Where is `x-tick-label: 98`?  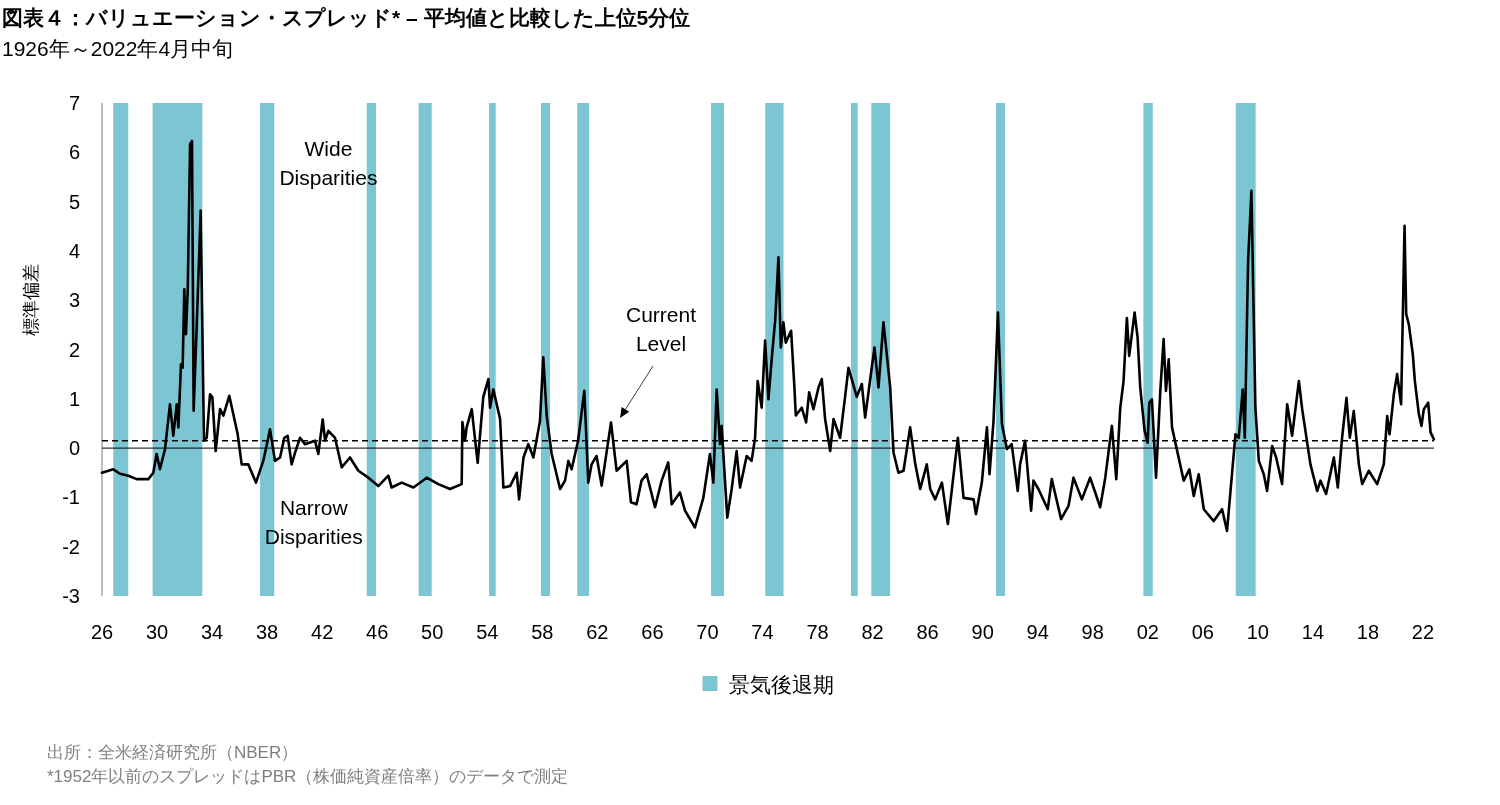 x-tick-label: 98 is located at coordinates (1092, 632).